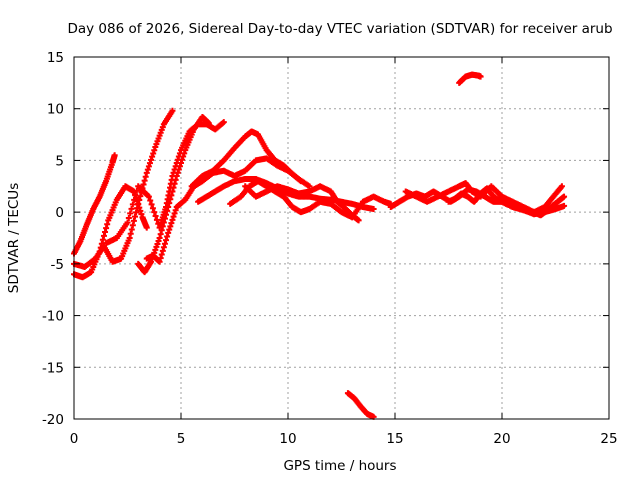 The height and width of the screenshot is (484, 640). What do you see at coordinates (302, 203) in the screenshot?
I see `series-sat-j` at bounding box center [302, 203].